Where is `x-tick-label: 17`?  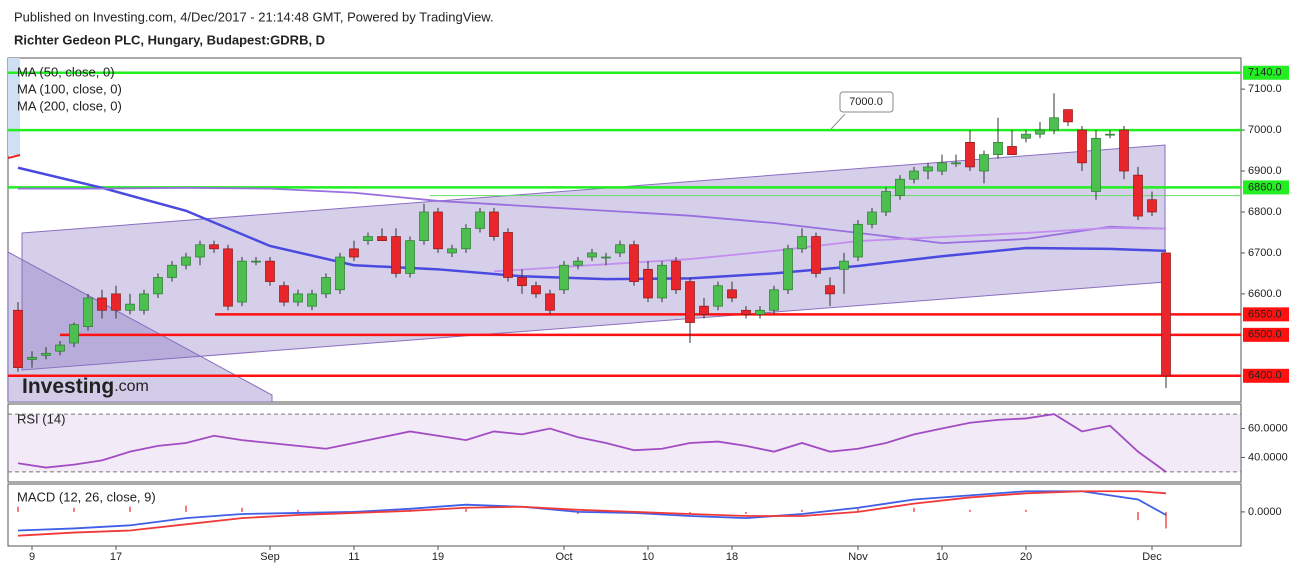
x-tick-label: 17 is located at coordinates (116, 557).